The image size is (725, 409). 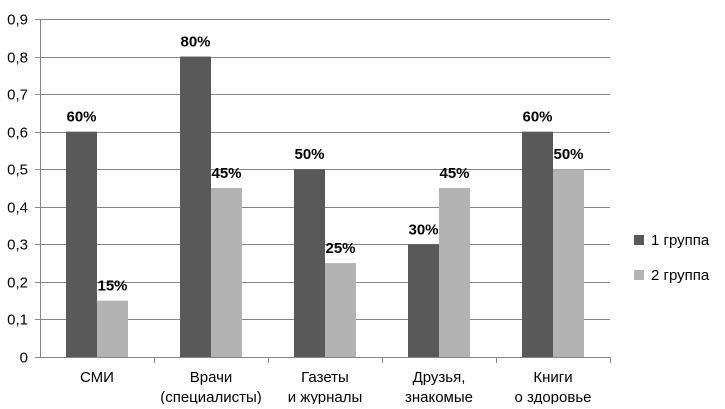 What do you see at coordinates (112, 286) in the screenshot?
I see `data-label: 15%` at bounding box center [112, 286].